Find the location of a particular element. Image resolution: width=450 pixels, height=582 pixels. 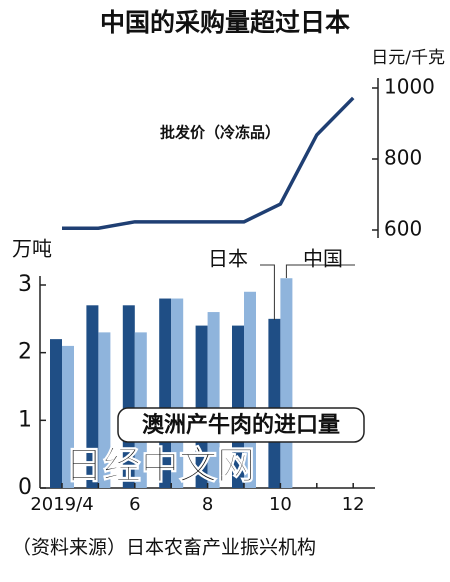

x-tick-label: 10 is located at coordinates (280, 504).